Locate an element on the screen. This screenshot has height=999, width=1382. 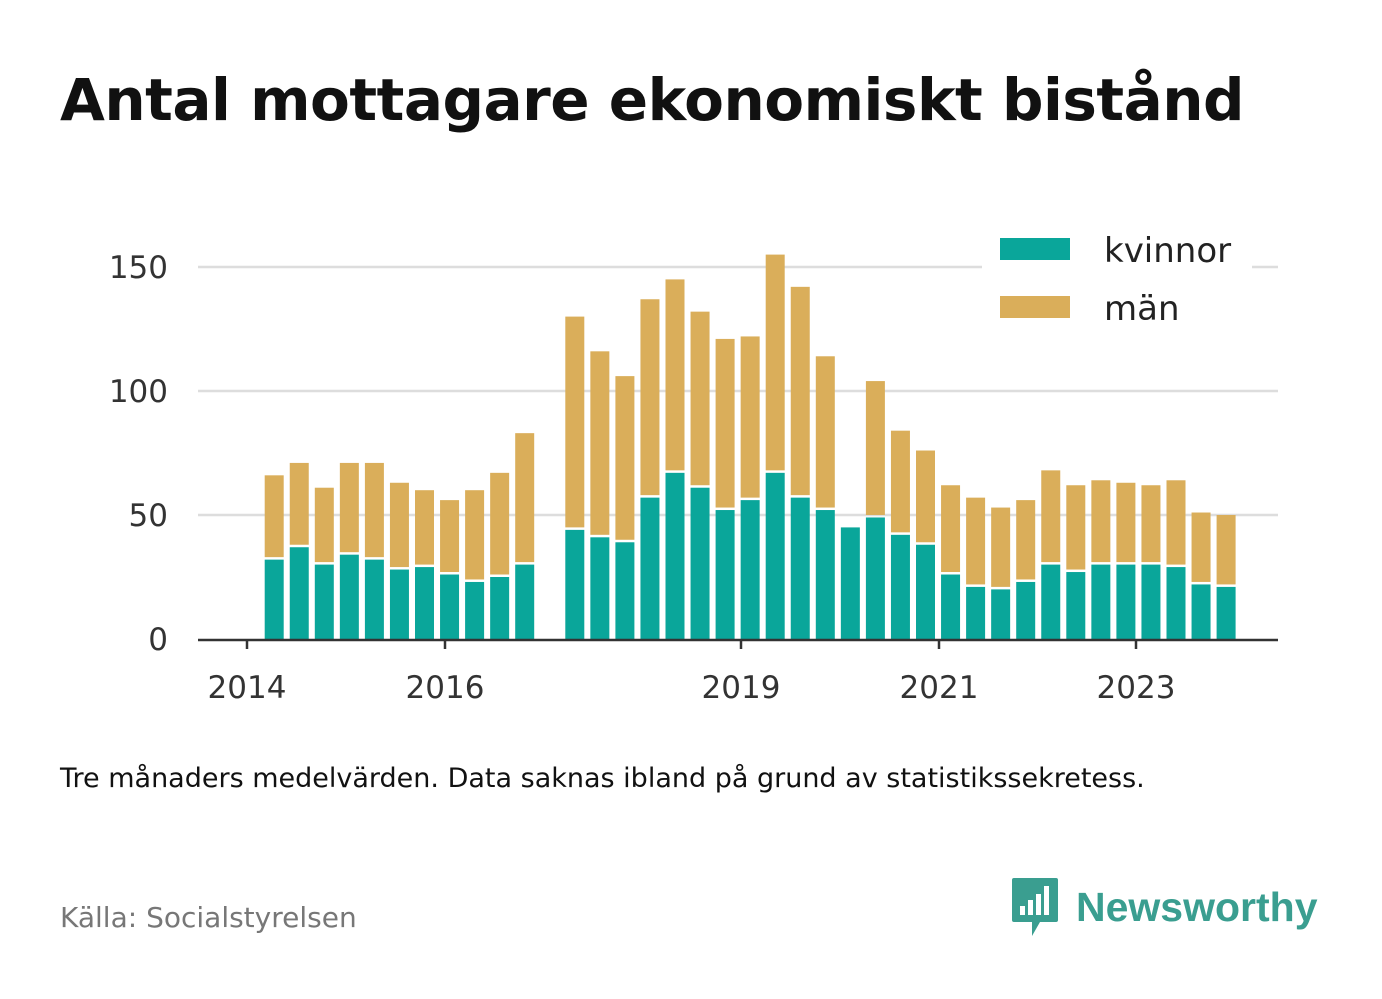
x-tick-label: 2014 is located at coordinates (247, 688).